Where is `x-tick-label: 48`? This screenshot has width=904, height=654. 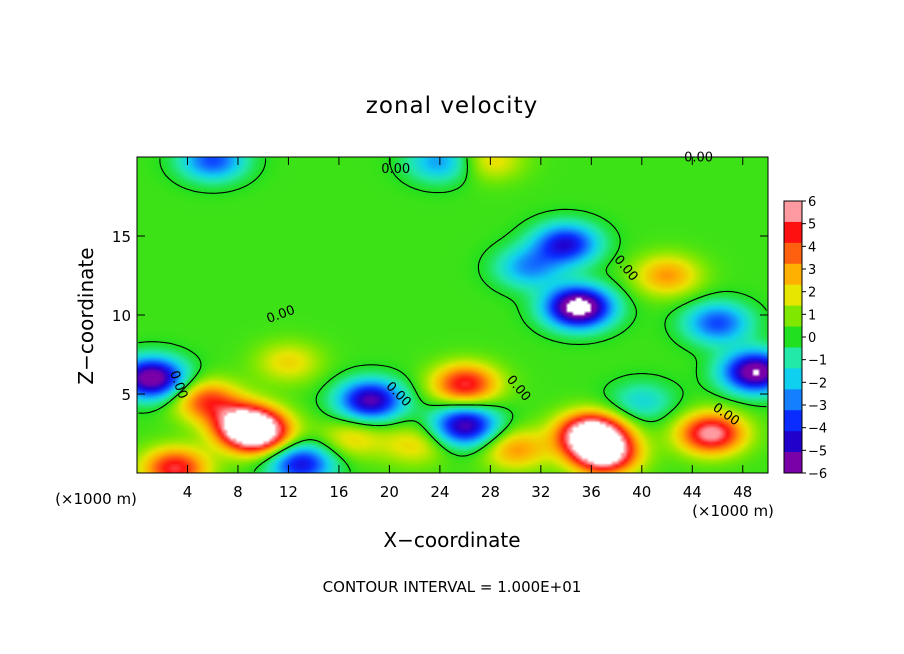 x-tick-label: 48 is located at coordinates (742, 492).